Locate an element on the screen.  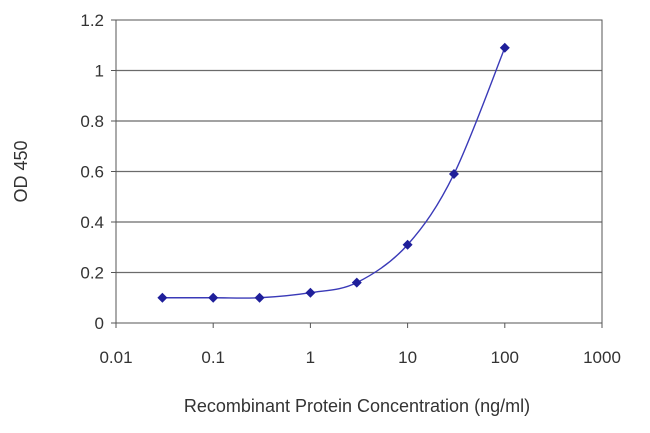
x-tick-label: 0.01 is located at coordinates (115, 357).